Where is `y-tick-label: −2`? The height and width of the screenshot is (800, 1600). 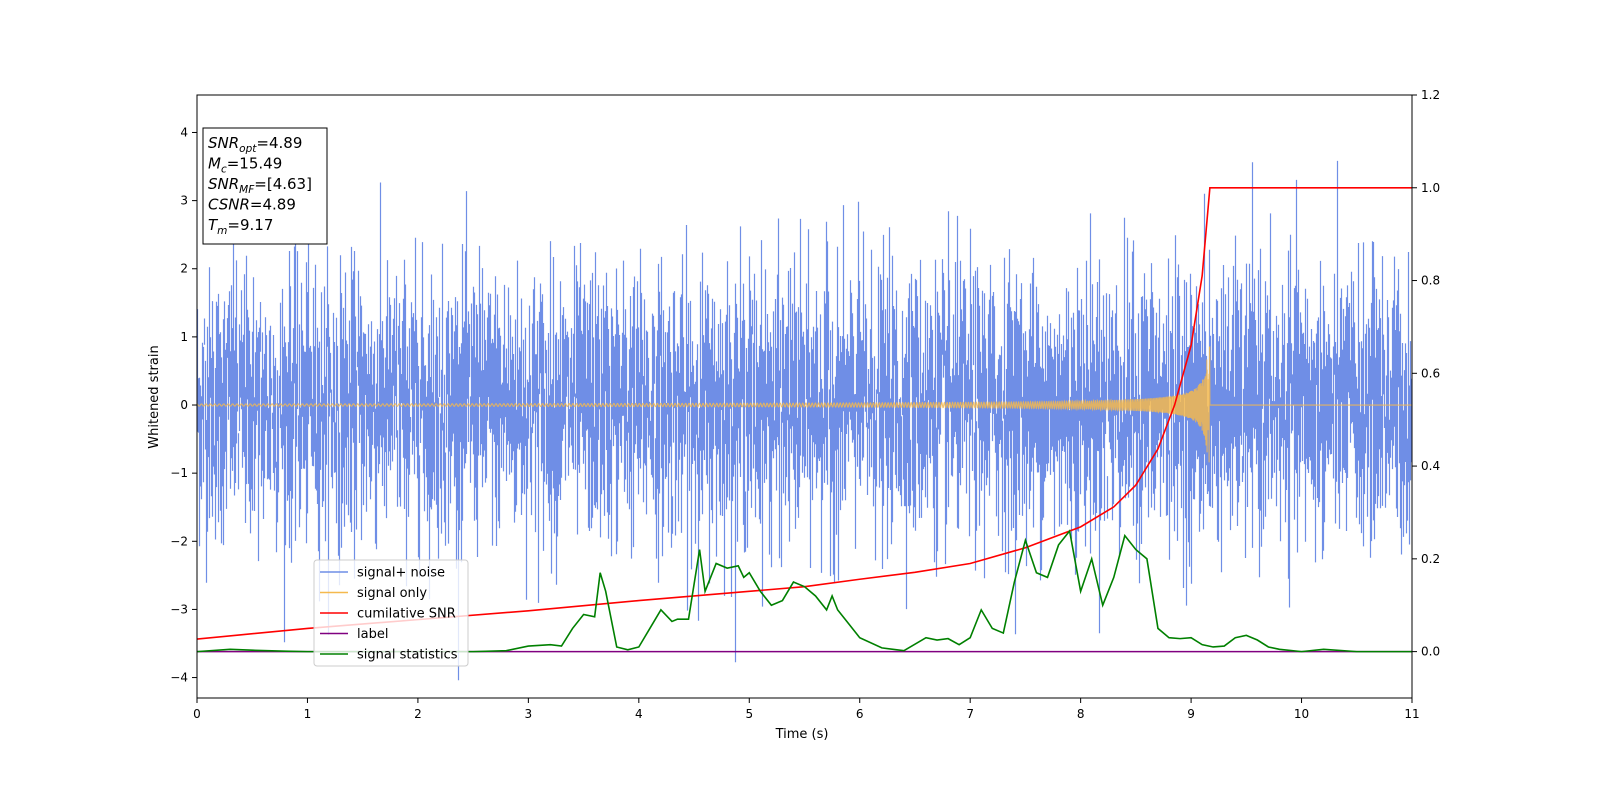
y-tick-label: −2 is located at coordinates (179, 541).